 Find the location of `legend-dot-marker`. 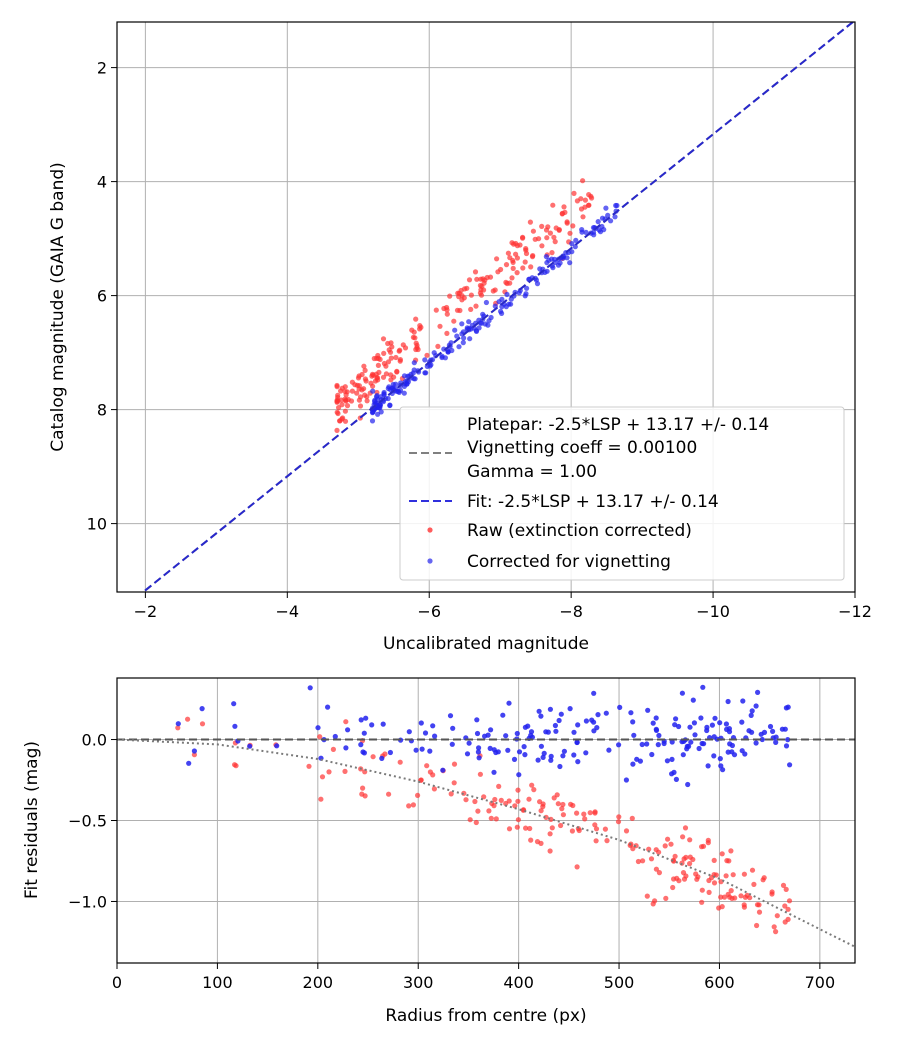

legend-dot-marker is located at coordinates (430, 561).